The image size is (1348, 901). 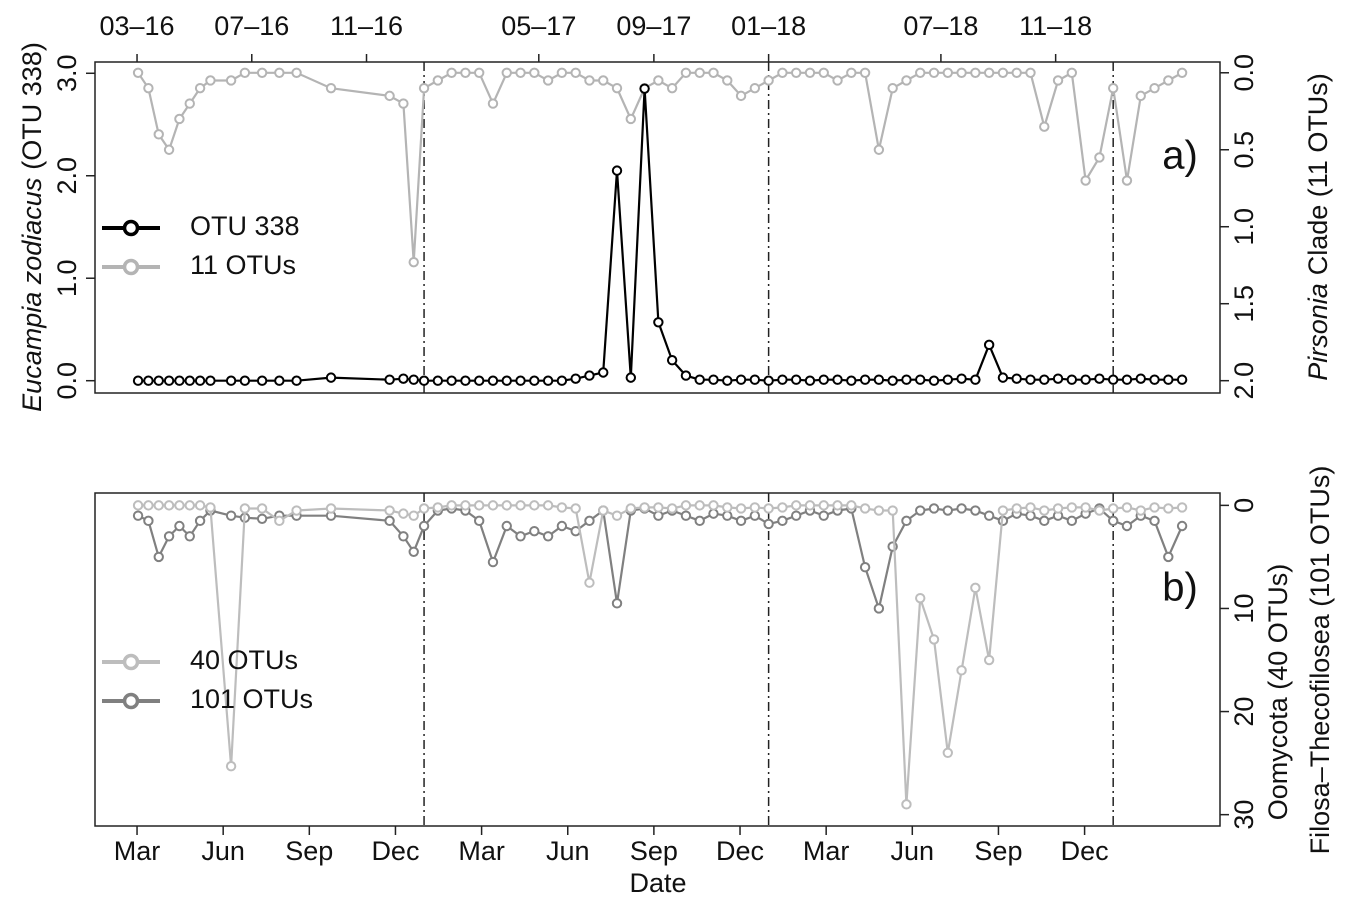 What do you see at coordinates (395, 851) in the screenshot?
I see `x-tick-label: Dec` at bounding box center [395, 851].